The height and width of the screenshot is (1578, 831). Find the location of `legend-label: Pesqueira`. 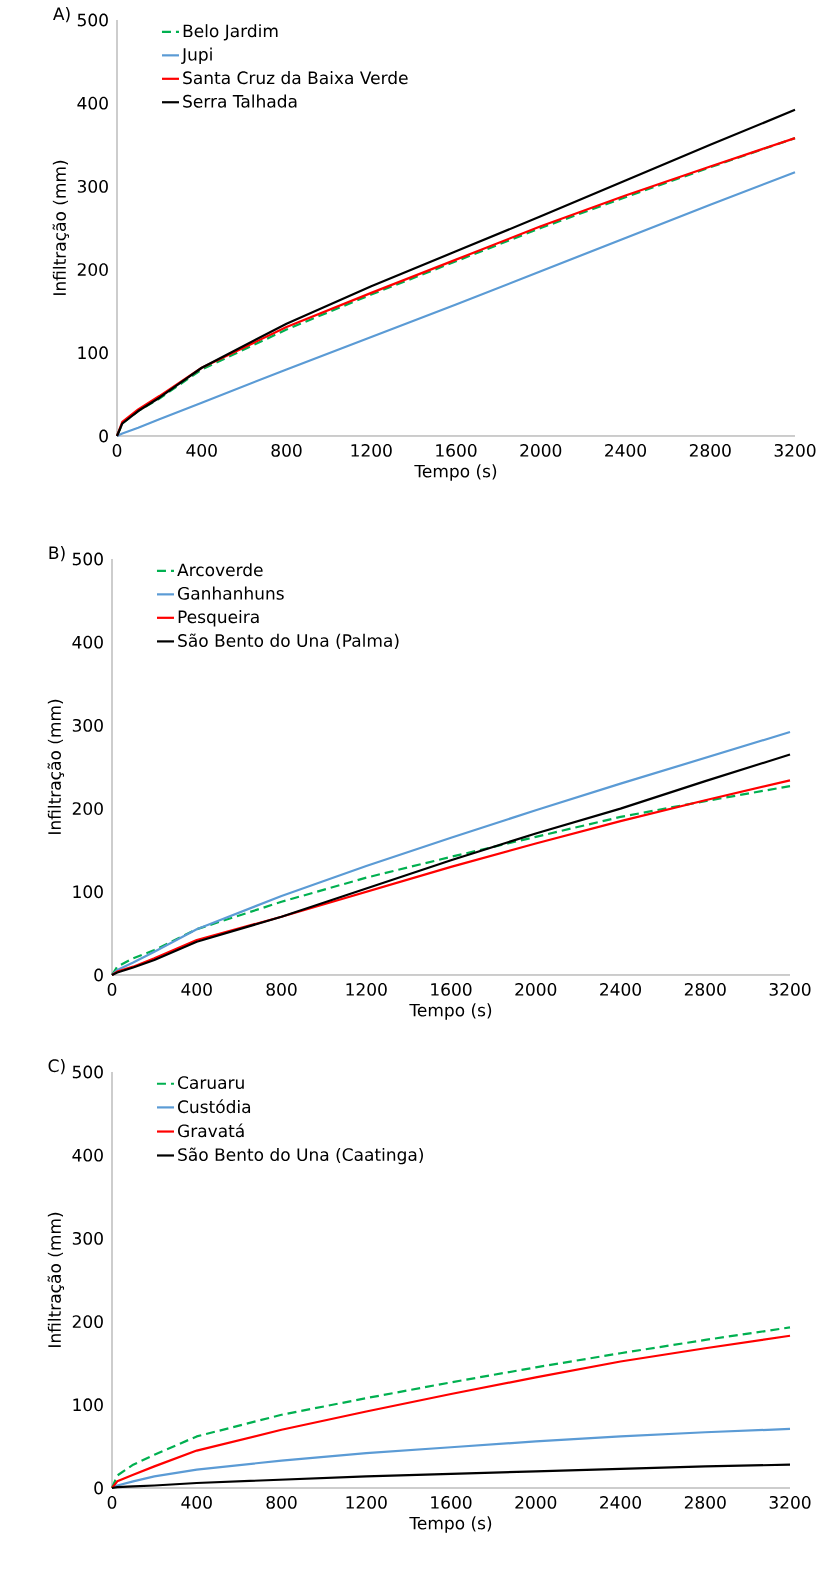

legend-label: Pesqueira is located at coordinates (218, 618).